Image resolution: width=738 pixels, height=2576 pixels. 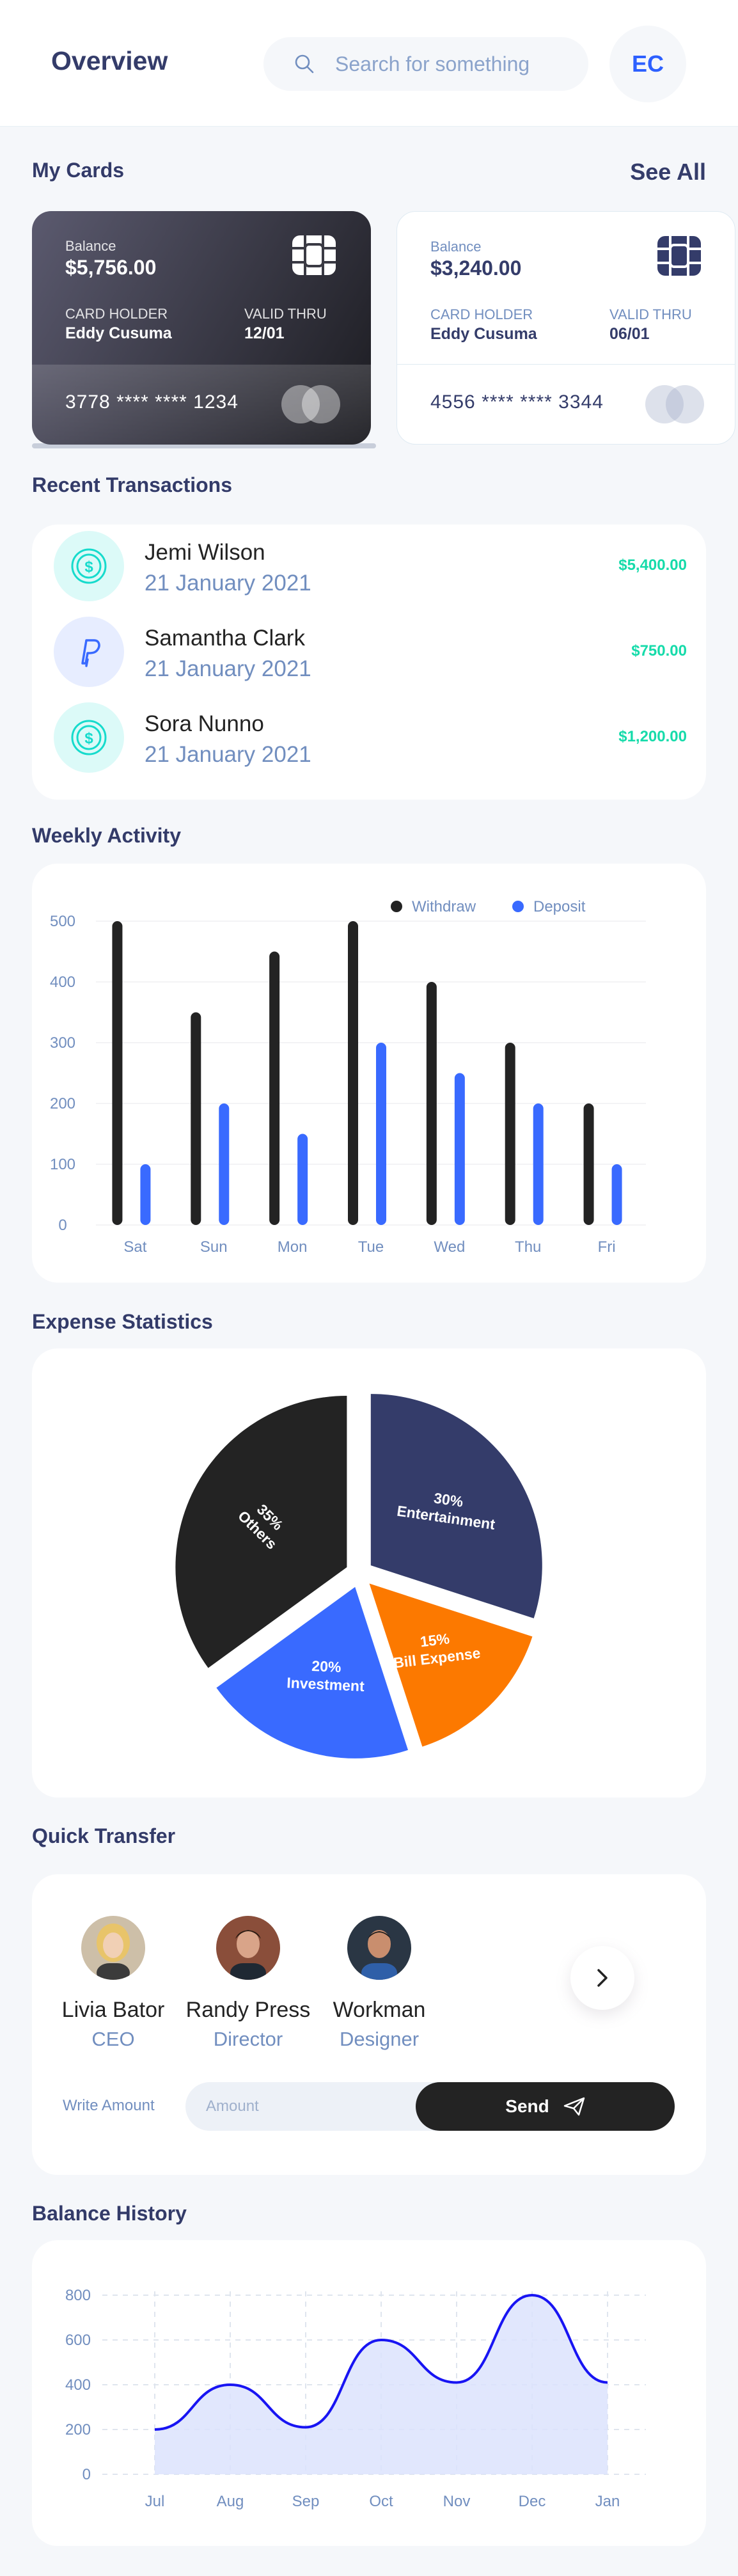 I want to click on y-tick-label: 100, so click(x=63, y=1164).